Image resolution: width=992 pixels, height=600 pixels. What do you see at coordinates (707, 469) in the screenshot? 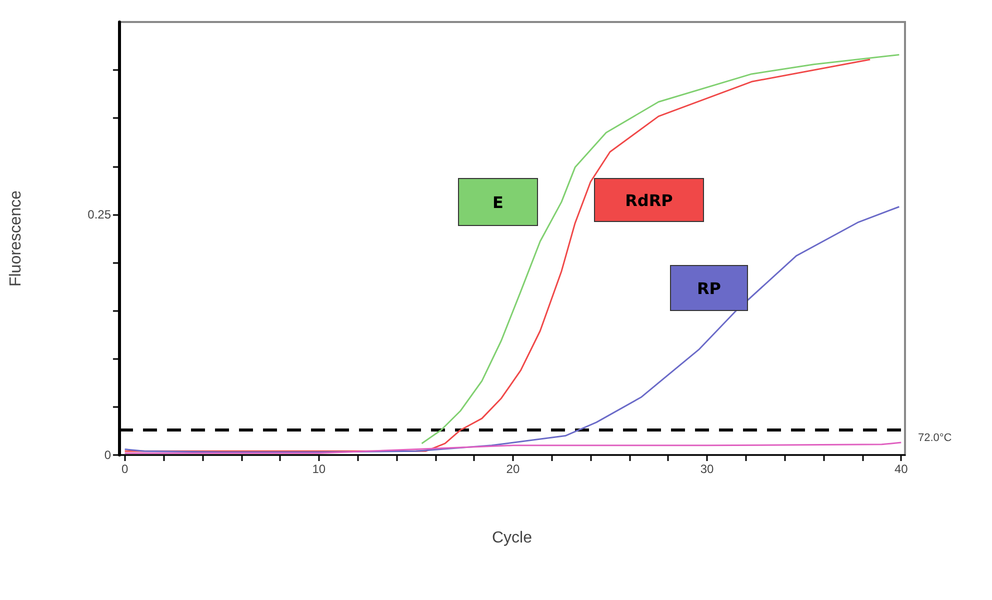
I see `x-tick-label: 30` at bounding box center [707, 469].